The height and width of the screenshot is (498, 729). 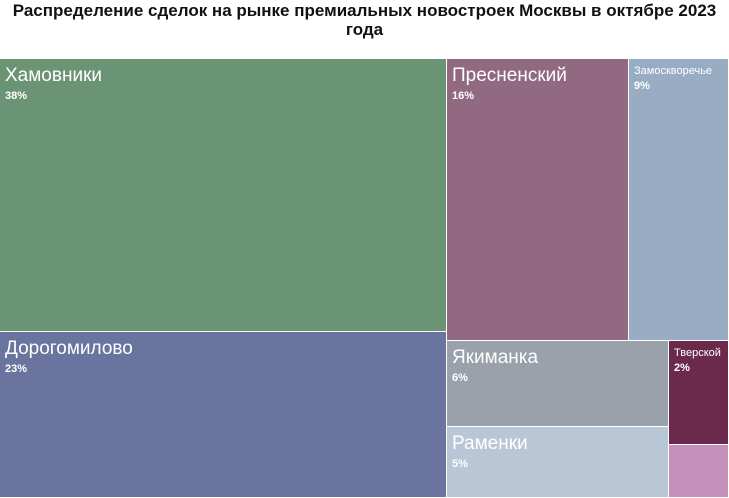 I want to click on tile-value-label: 38%, so click(x=16, y=96).